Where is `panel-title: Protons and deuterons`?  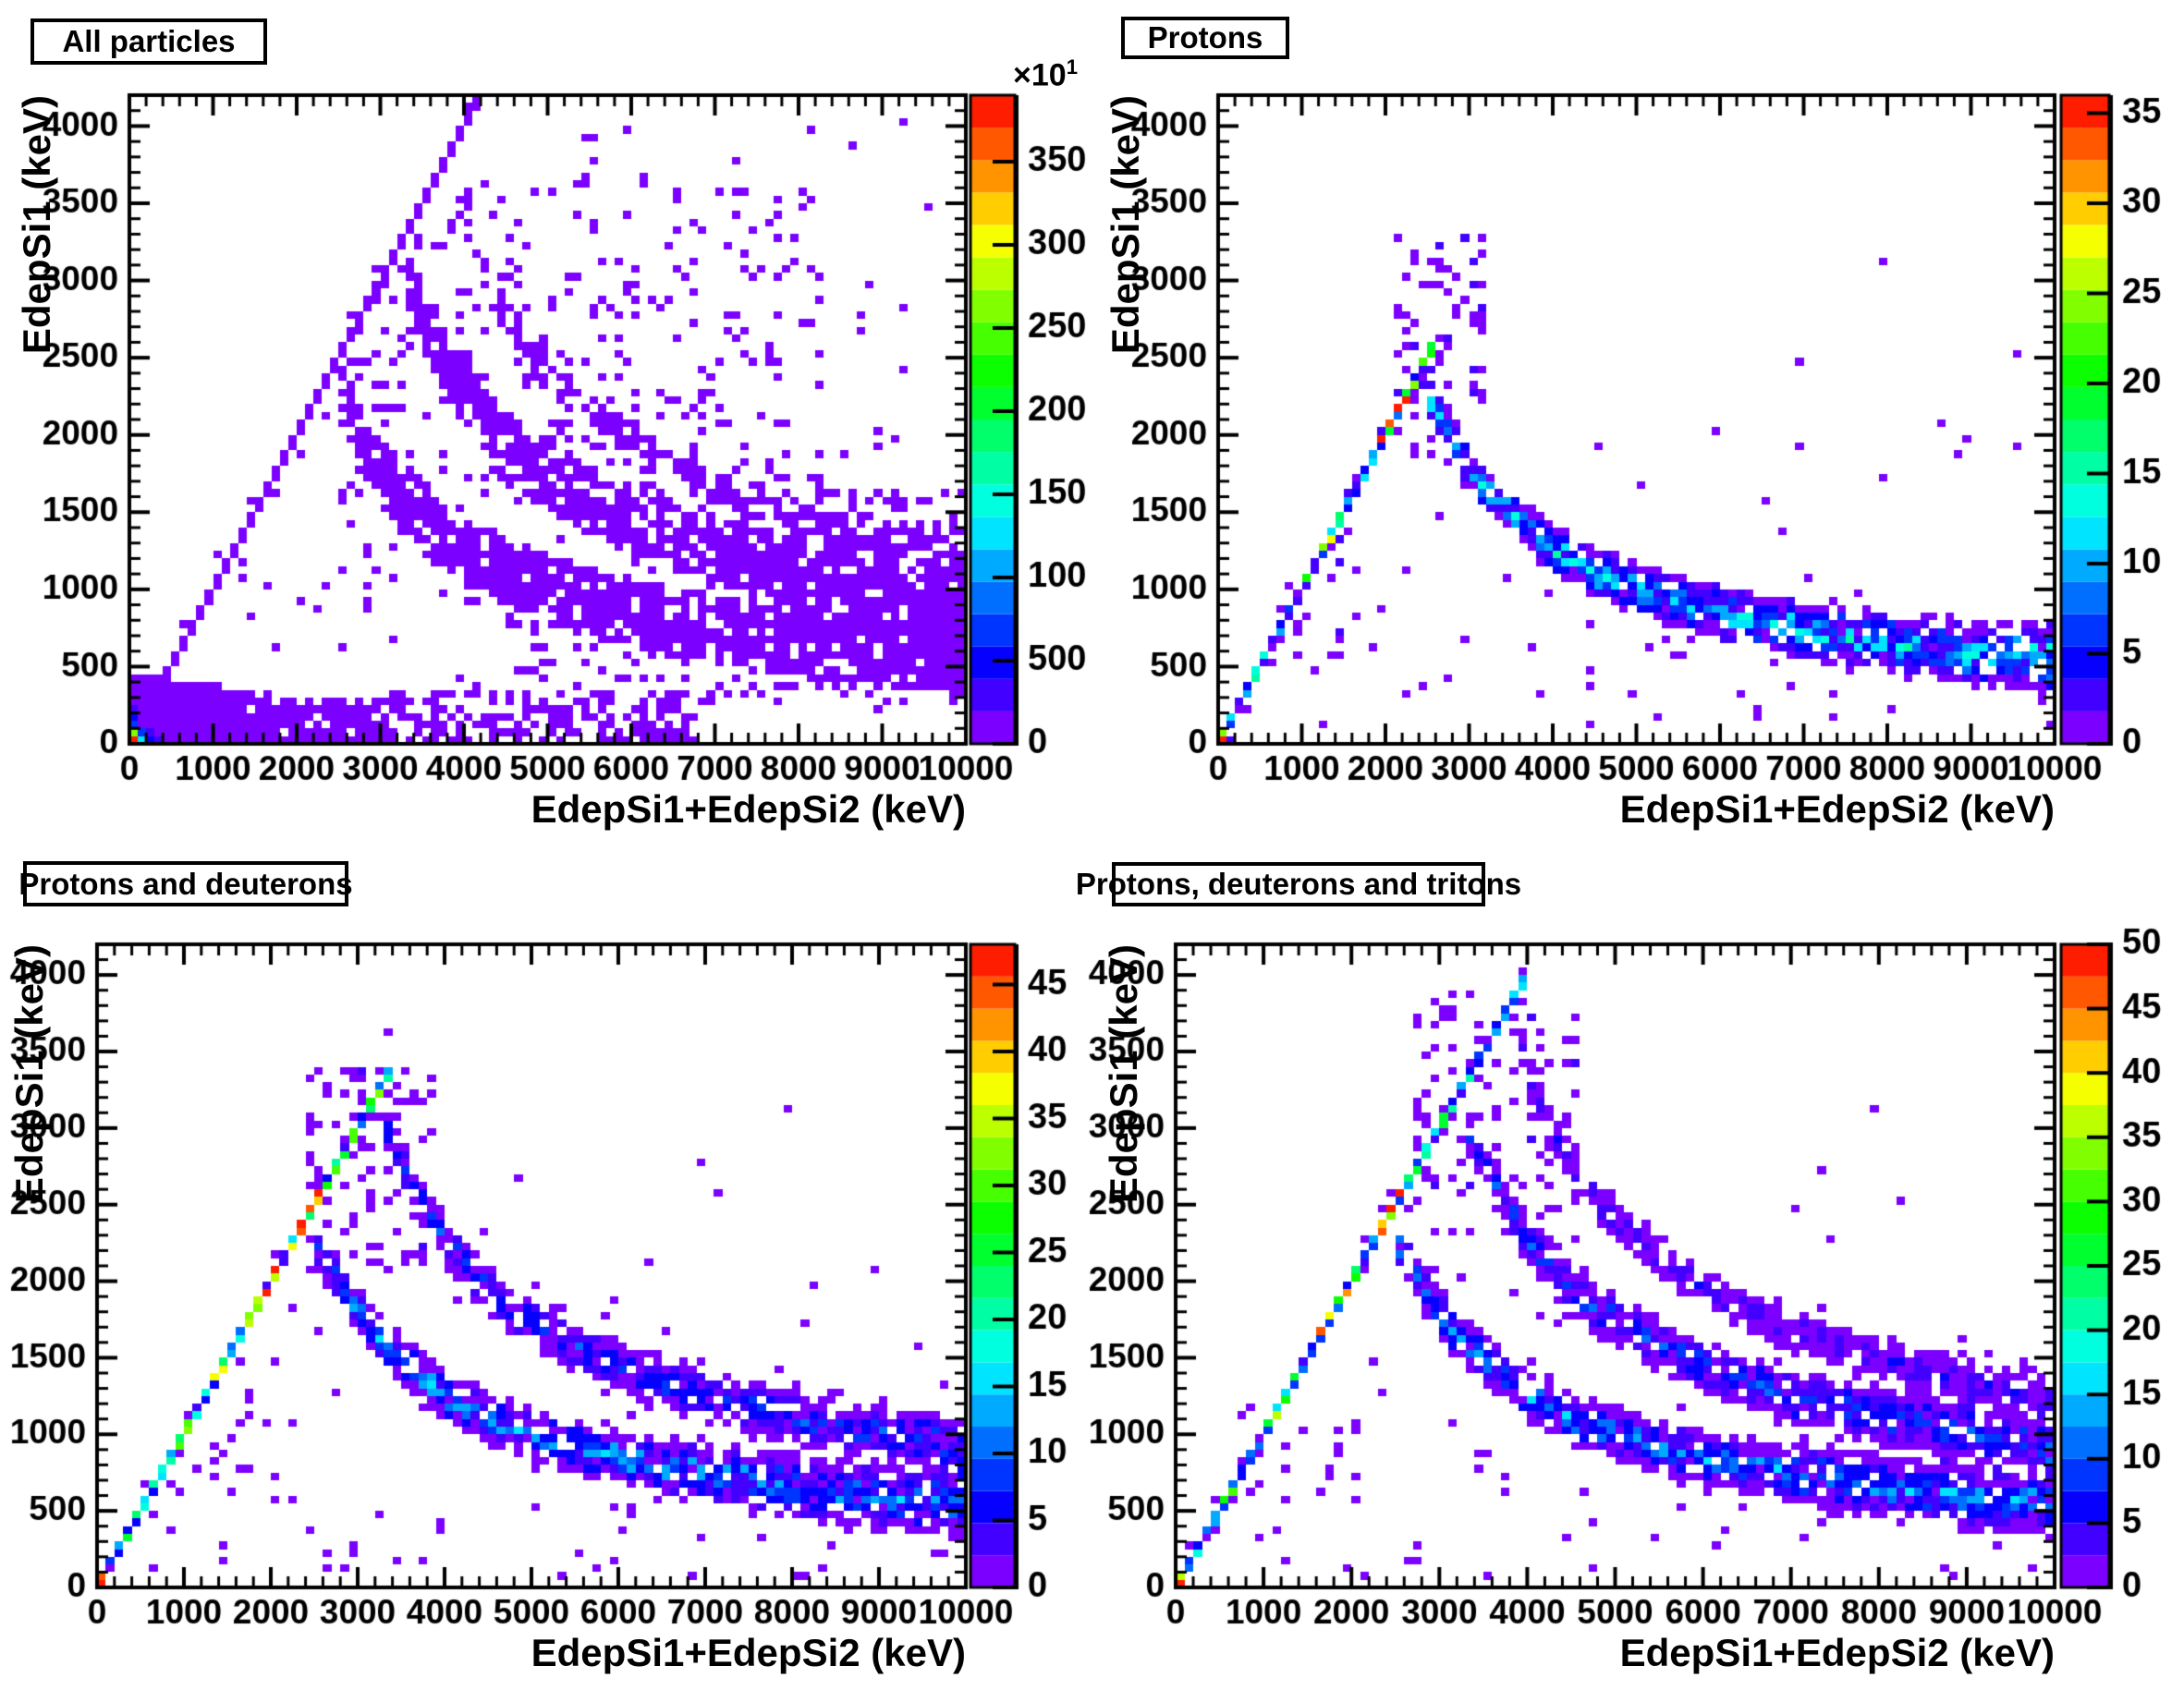
panel-title: Protons and deuterons is located at coordinates (185, 883).